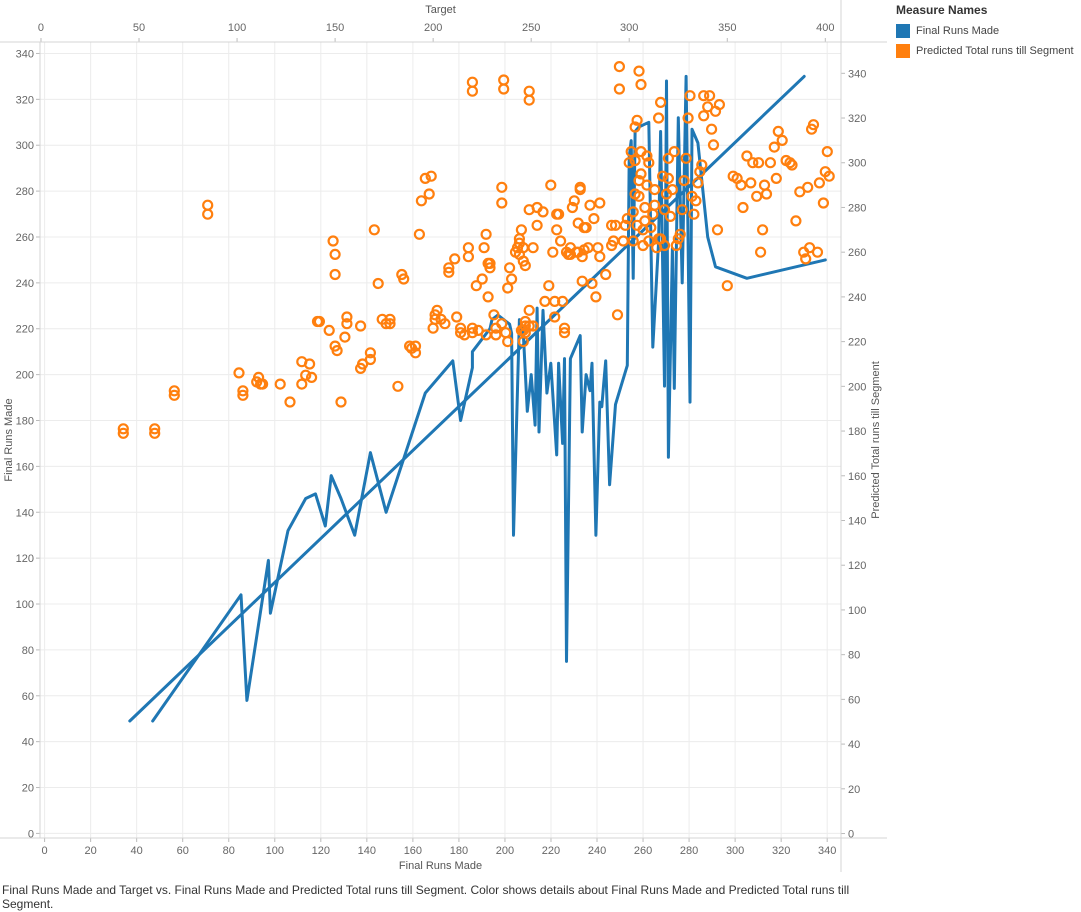 The image size is (1081, 912). I want to click on x-tick-label: 180, so click(459, 851).